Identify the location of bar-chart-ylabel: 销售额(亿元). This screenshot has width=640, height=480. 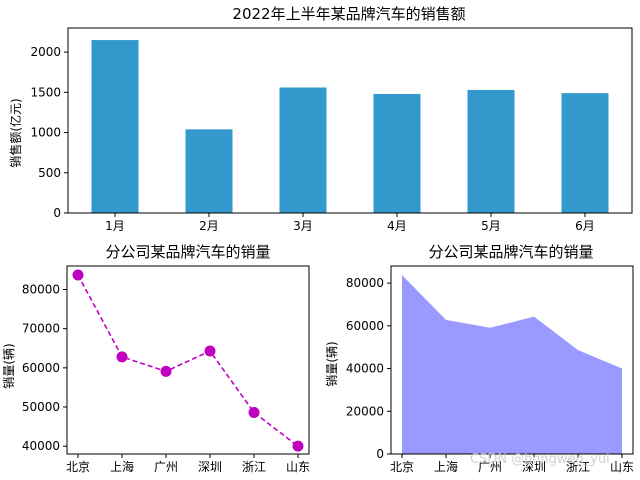
(15, 132).